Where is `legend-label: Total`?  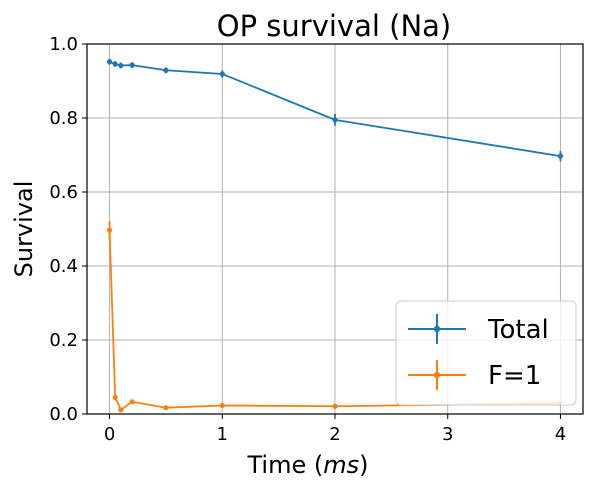
legend-label: Total is located at coordinates (518, 330).